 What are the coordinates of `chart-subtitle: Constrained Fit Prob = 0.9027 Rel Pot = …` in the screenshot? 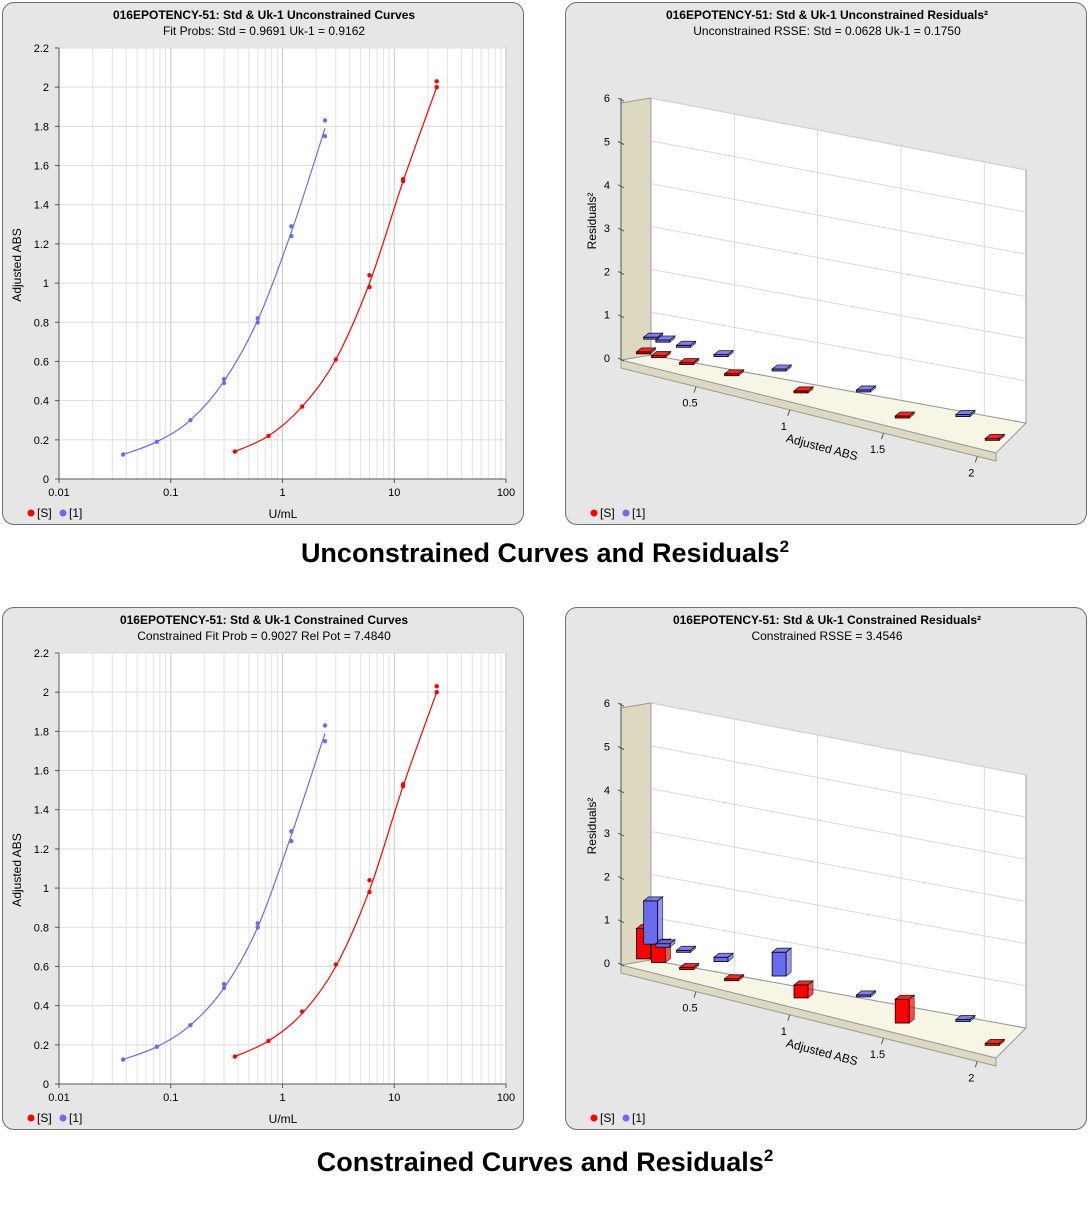 It's located at (264, 636).